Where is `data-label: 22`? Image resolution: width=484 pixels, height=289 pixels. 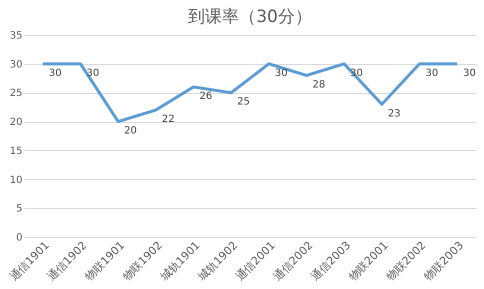 data-label: 22 is located at coordinates (168, 120).